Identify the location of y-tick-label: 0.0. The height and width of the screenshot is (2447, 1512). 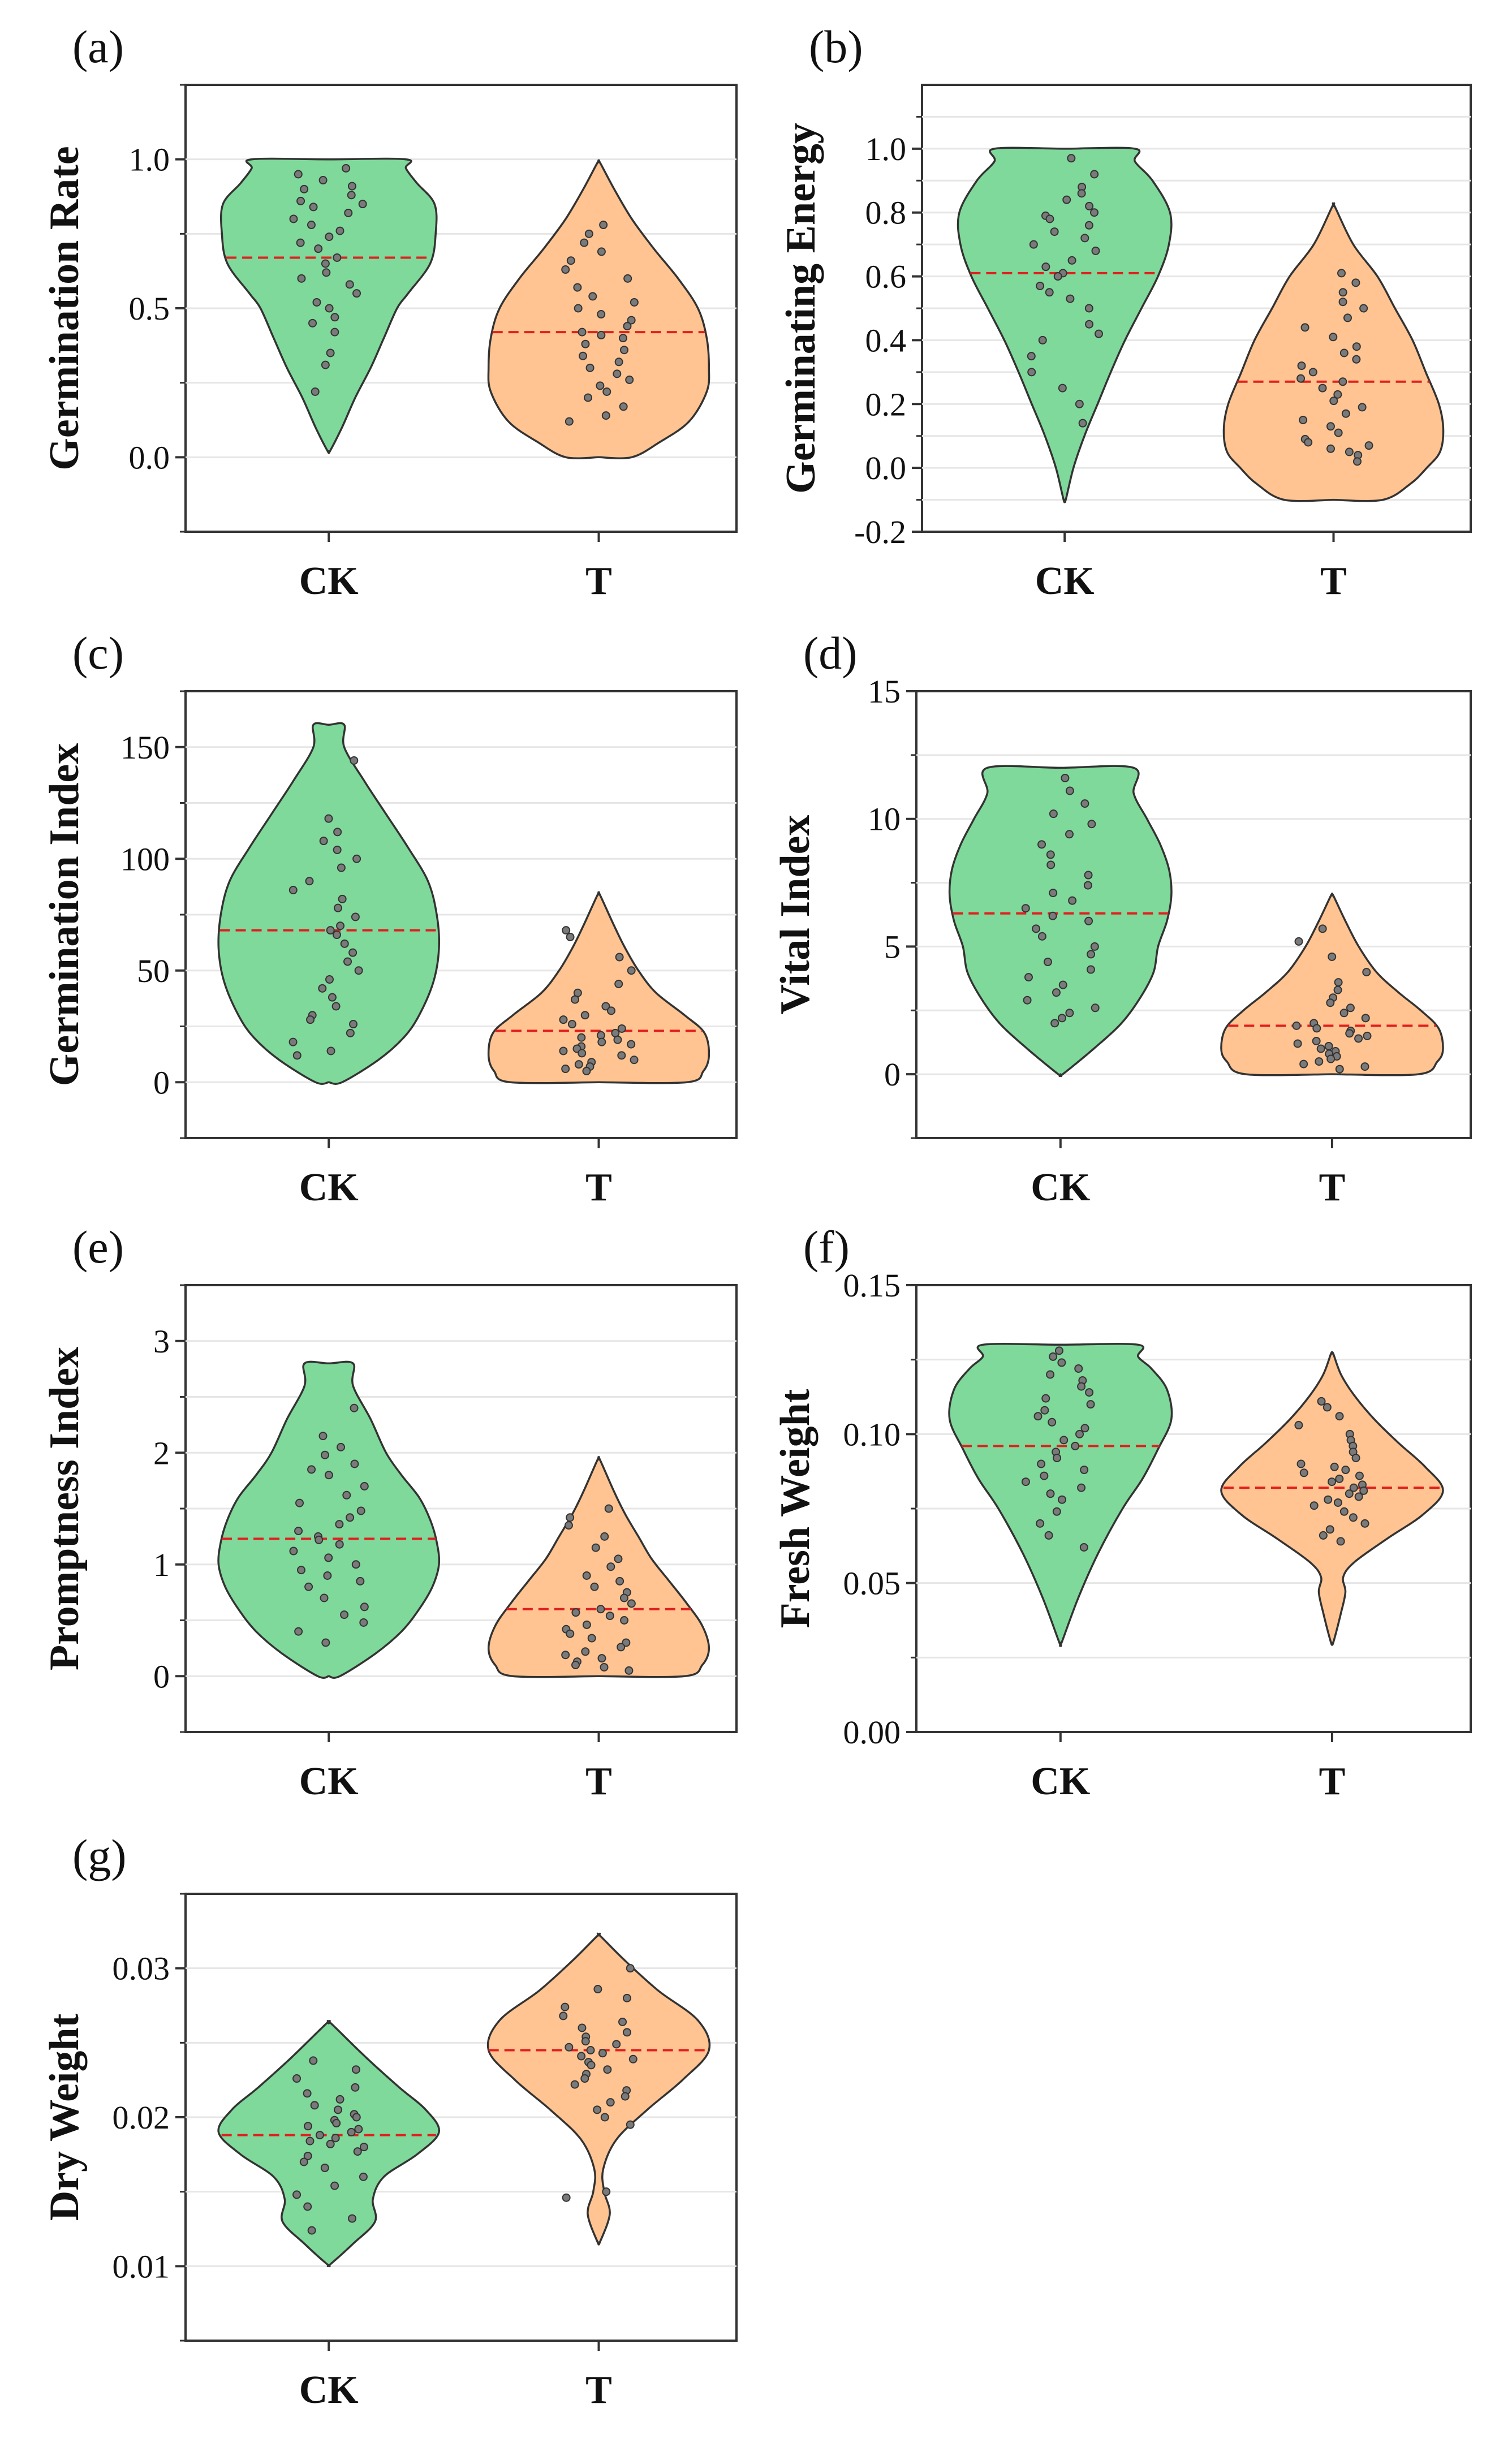
(149, 458).